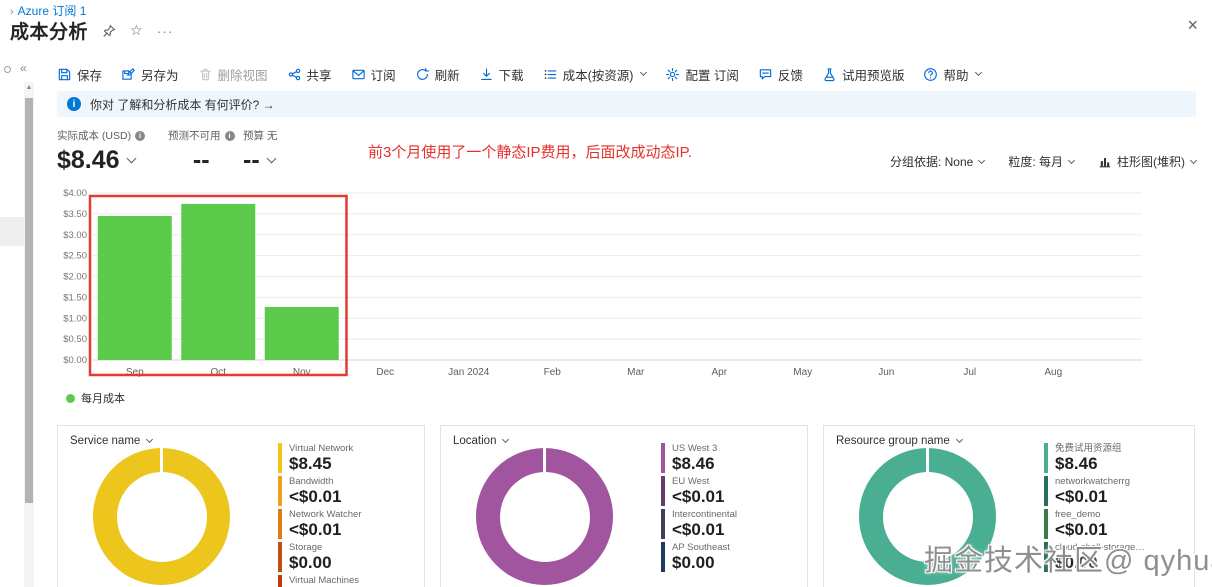  I want to click on download-icon, so click(486, 74).